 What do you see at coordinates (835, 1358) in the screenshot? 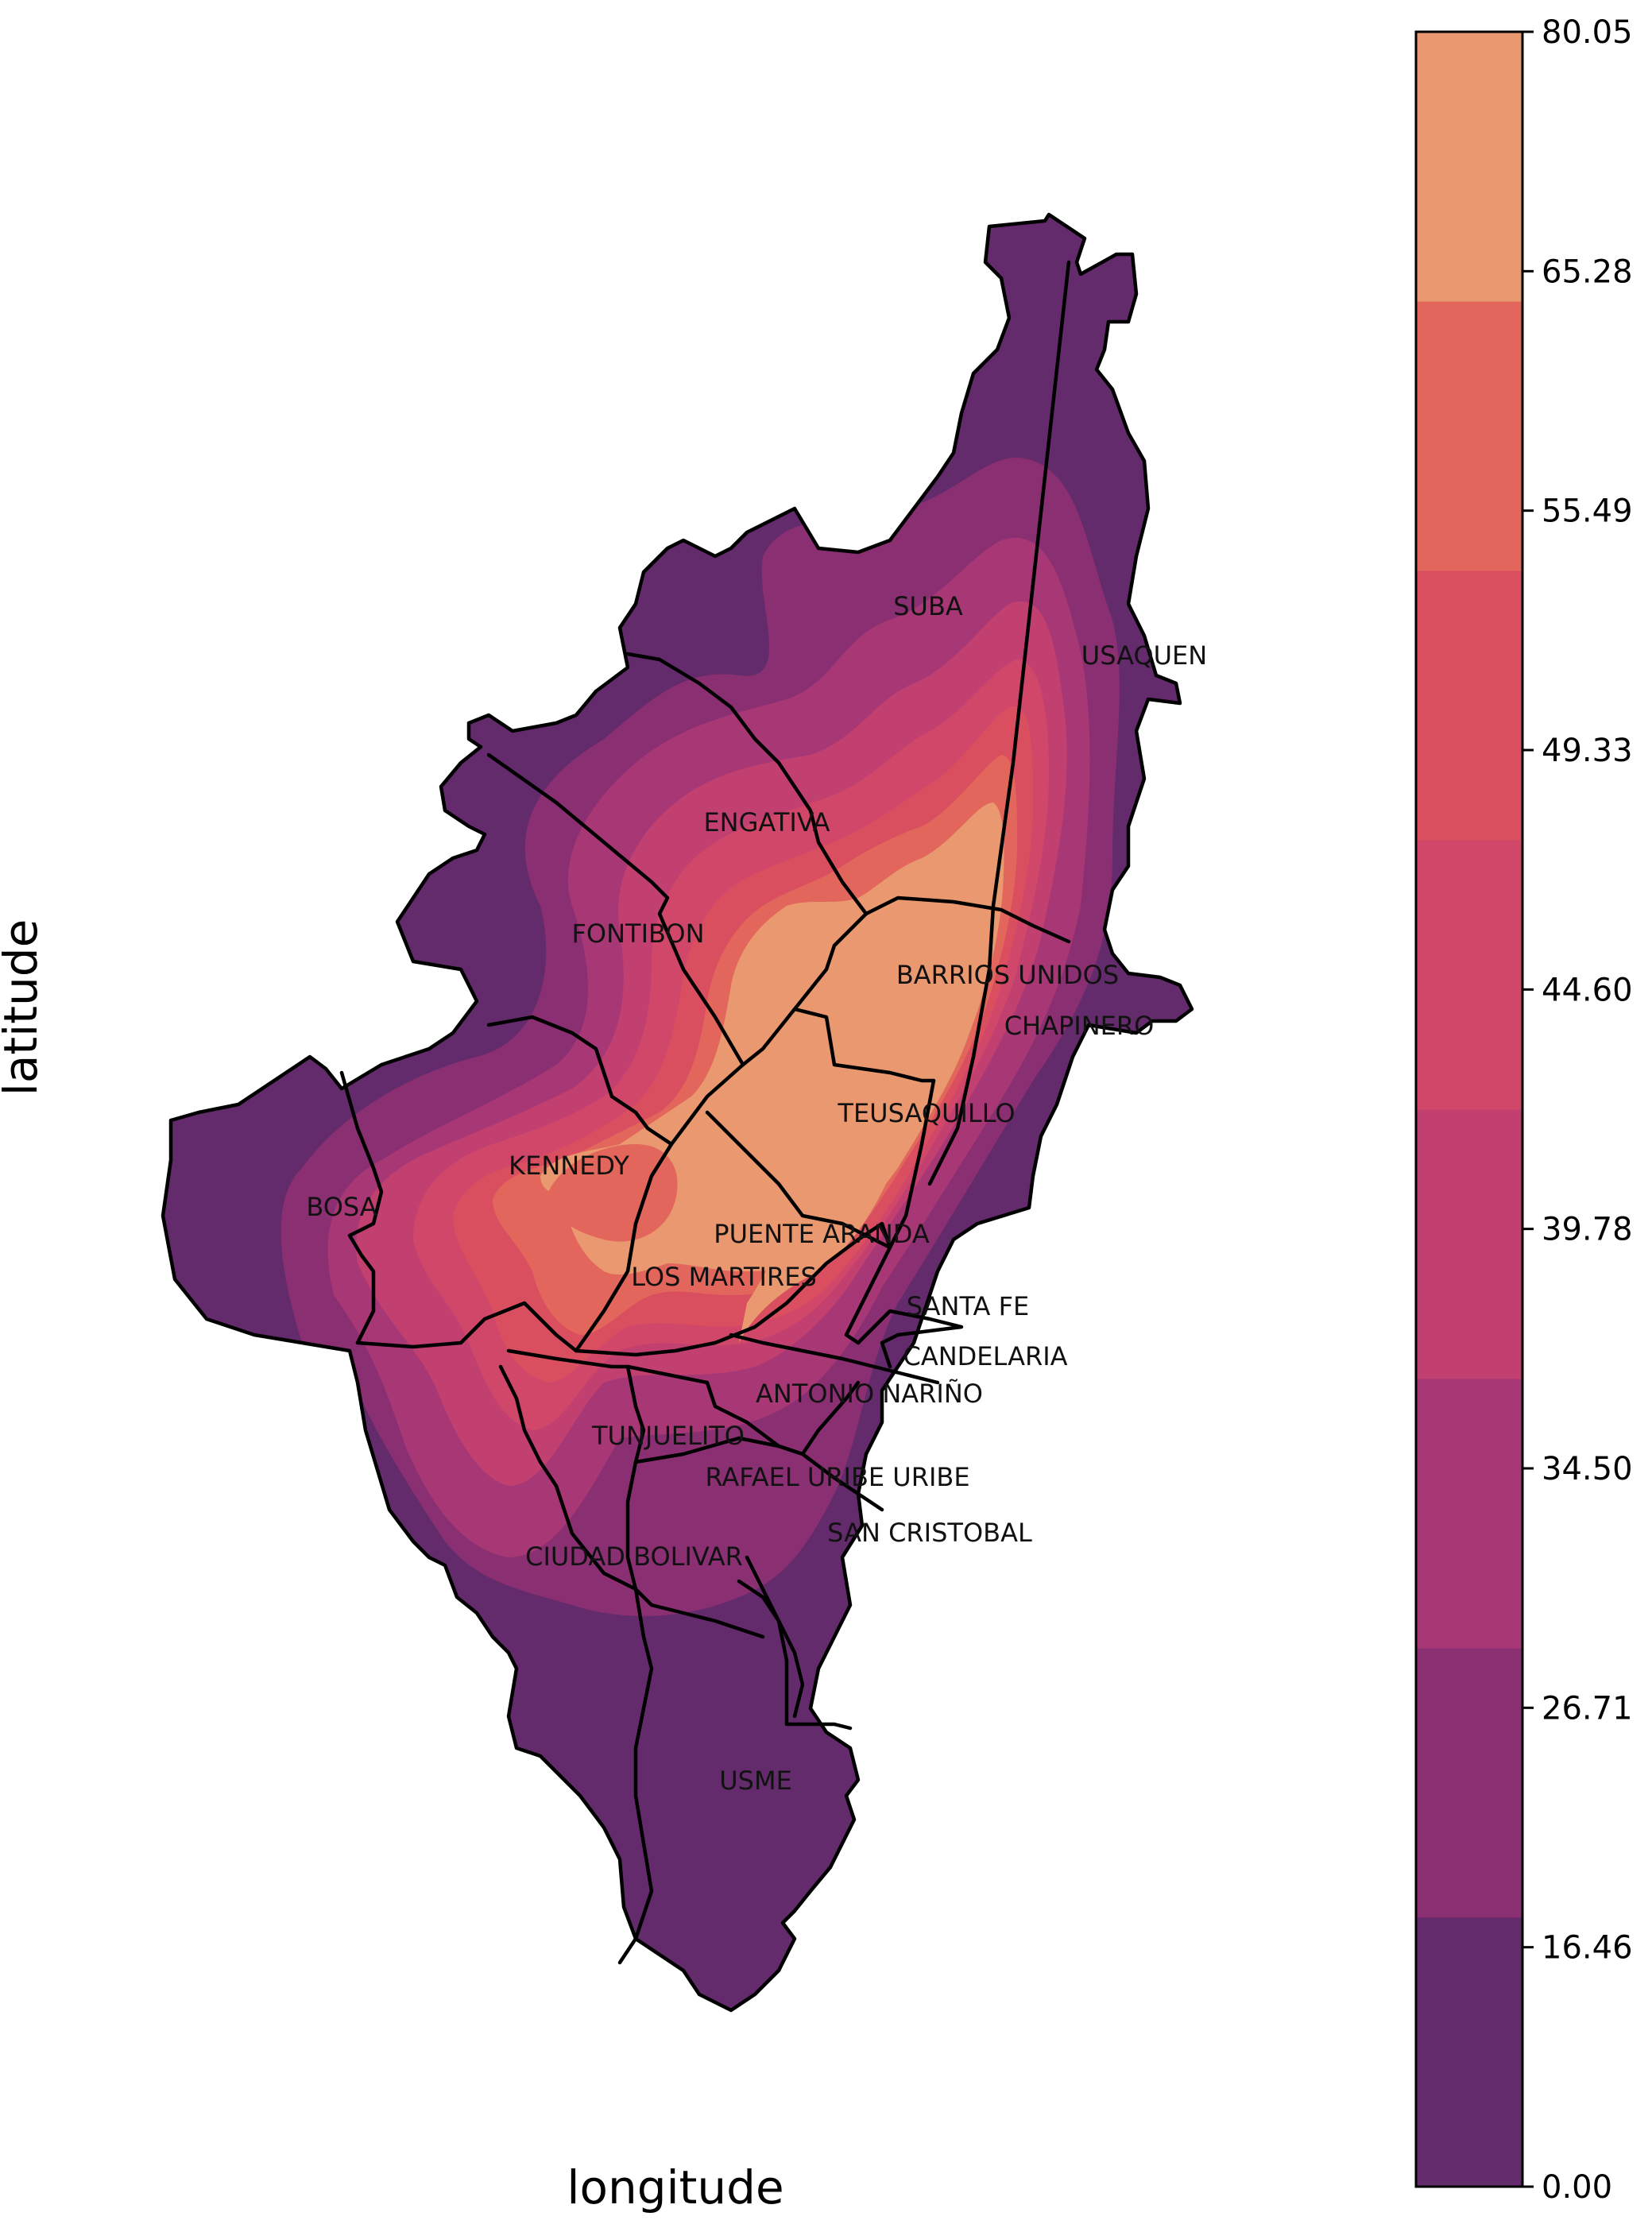
I see `candelaria-boundary` at bounding box center [835, 1358].